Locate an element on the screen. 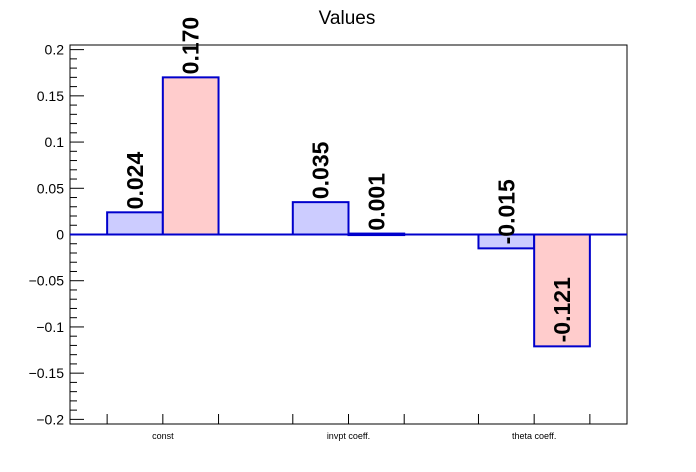  category-label: invpt coeff. is located at coordinates (348, 436).